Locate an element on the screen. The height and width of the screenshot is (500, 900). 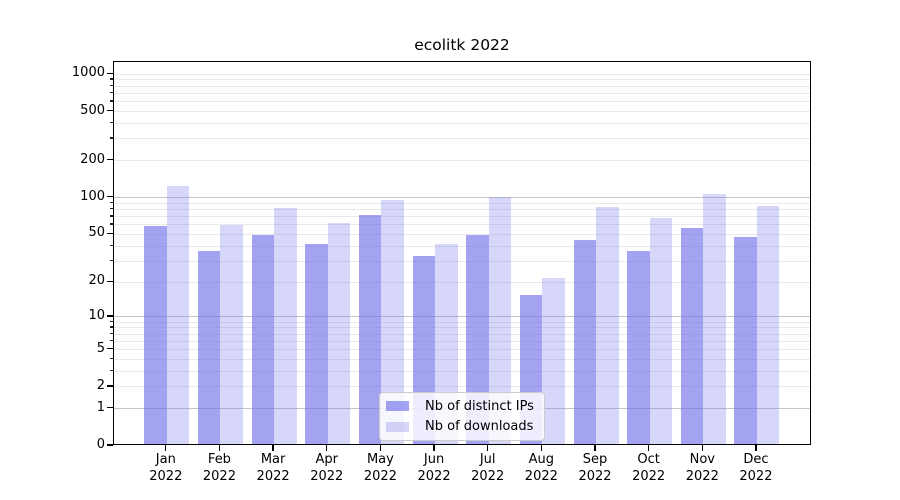
bar-jul-downloads is located at coordinates (500, 320).